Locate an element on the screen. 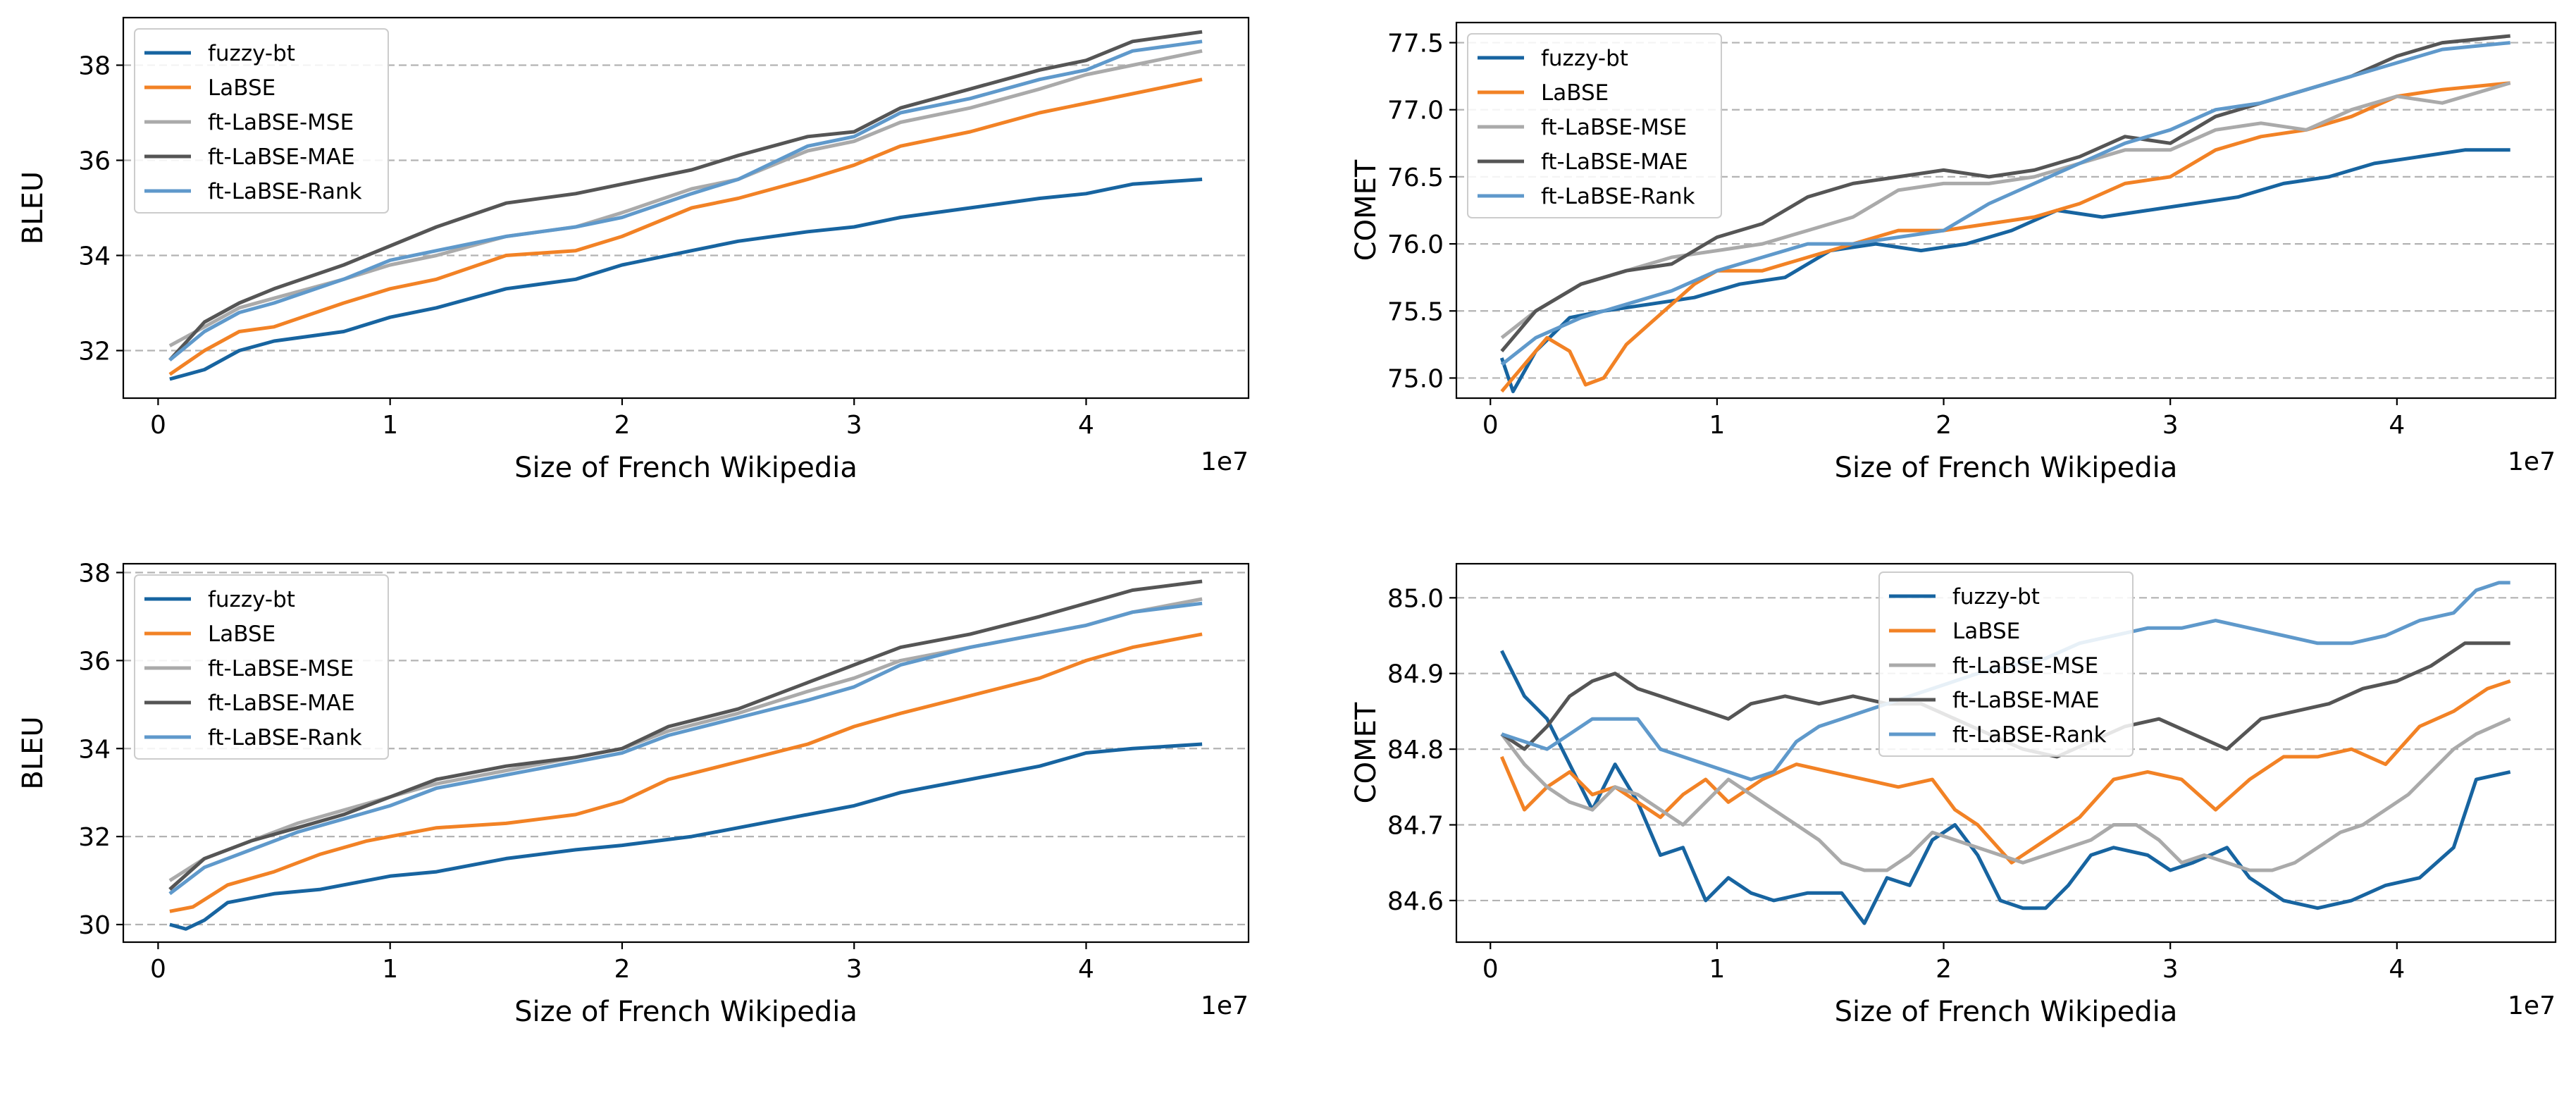 The image size is (2576, 1100). y-tick-label: 75.0 is located at coordinates (1415, 378).